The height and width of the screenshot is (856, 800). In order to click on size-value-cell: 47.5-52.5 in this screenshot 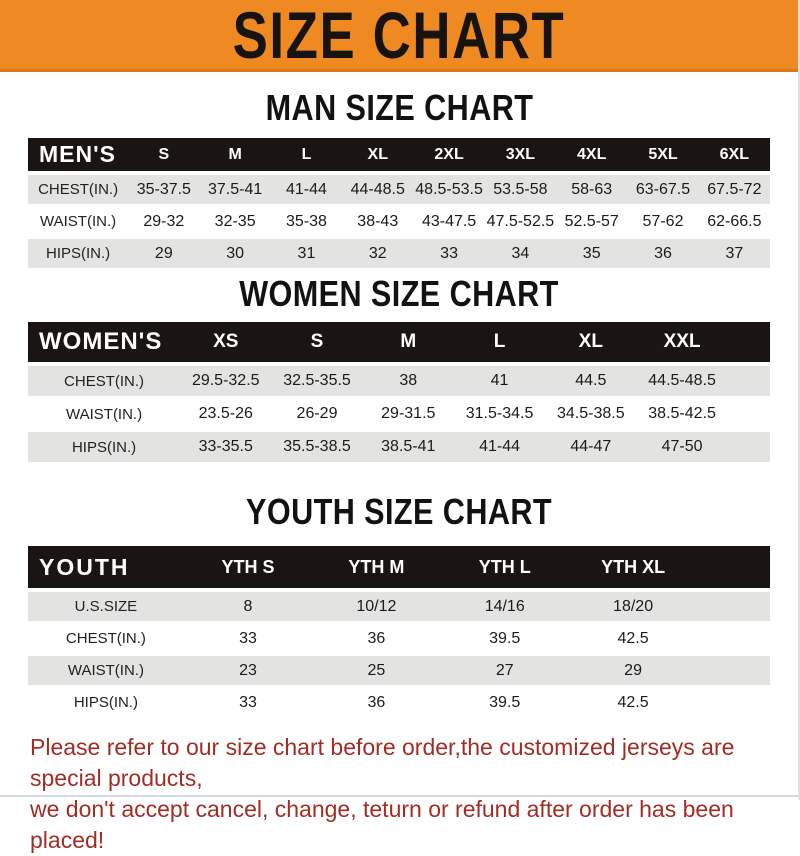, I will do `click(520, 223)`.